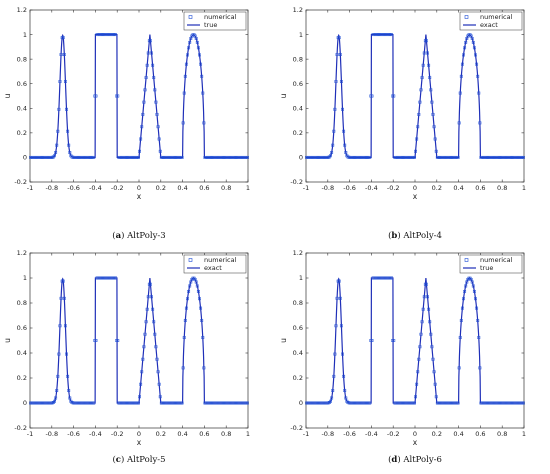  Describe the element at coordinates (190, 260) in the screenshot. I see `legend-marker-icon` at that location.